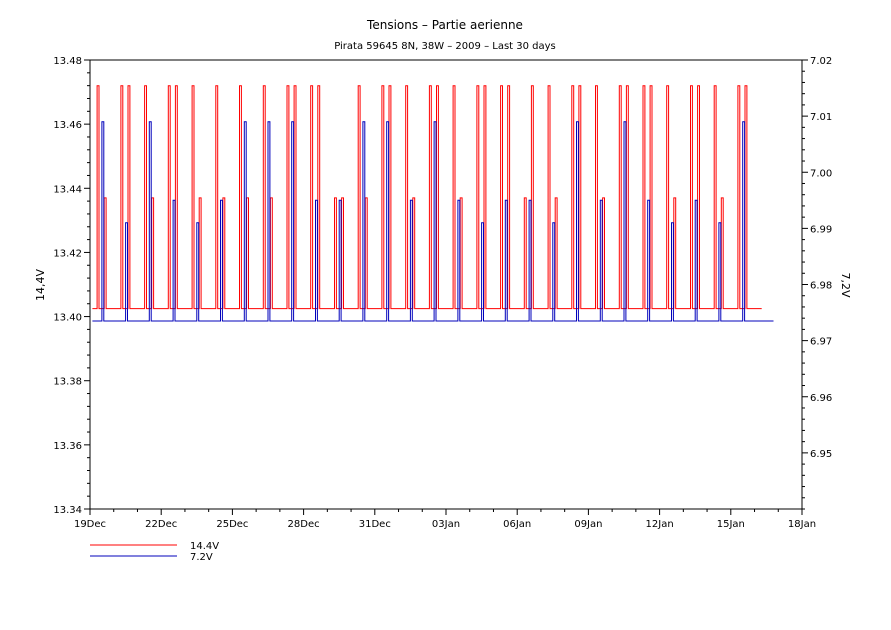 This screenshot has height=630, width=891. What do you see at coordinates (802, 524) in the screenshot?
I see `x-tick-label: 18Jan` at bounding box center [802, 524].